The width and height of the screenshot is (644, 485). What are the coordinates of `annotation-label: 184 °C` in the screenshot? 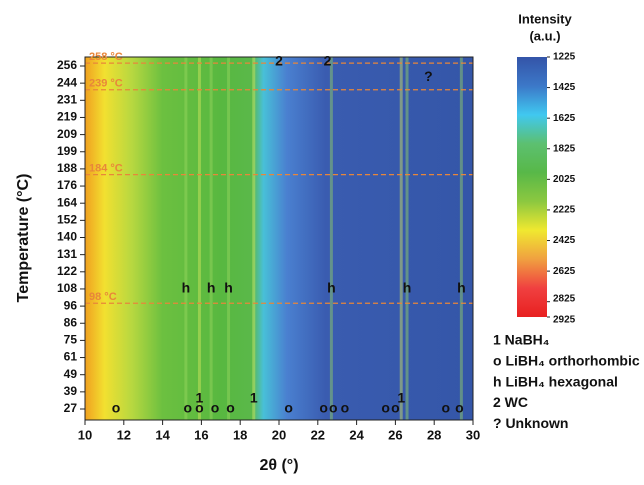 It's located at (106, 169).